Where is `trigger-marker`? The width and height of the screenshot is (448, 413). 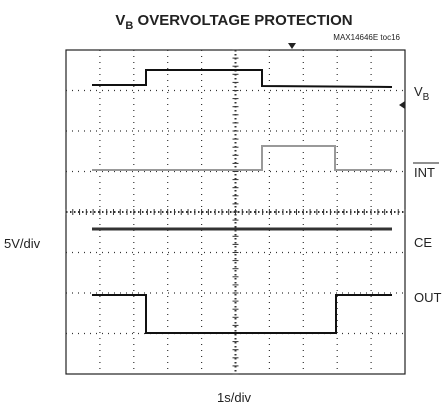
trigger-marker is located at coordinates (292, 46).